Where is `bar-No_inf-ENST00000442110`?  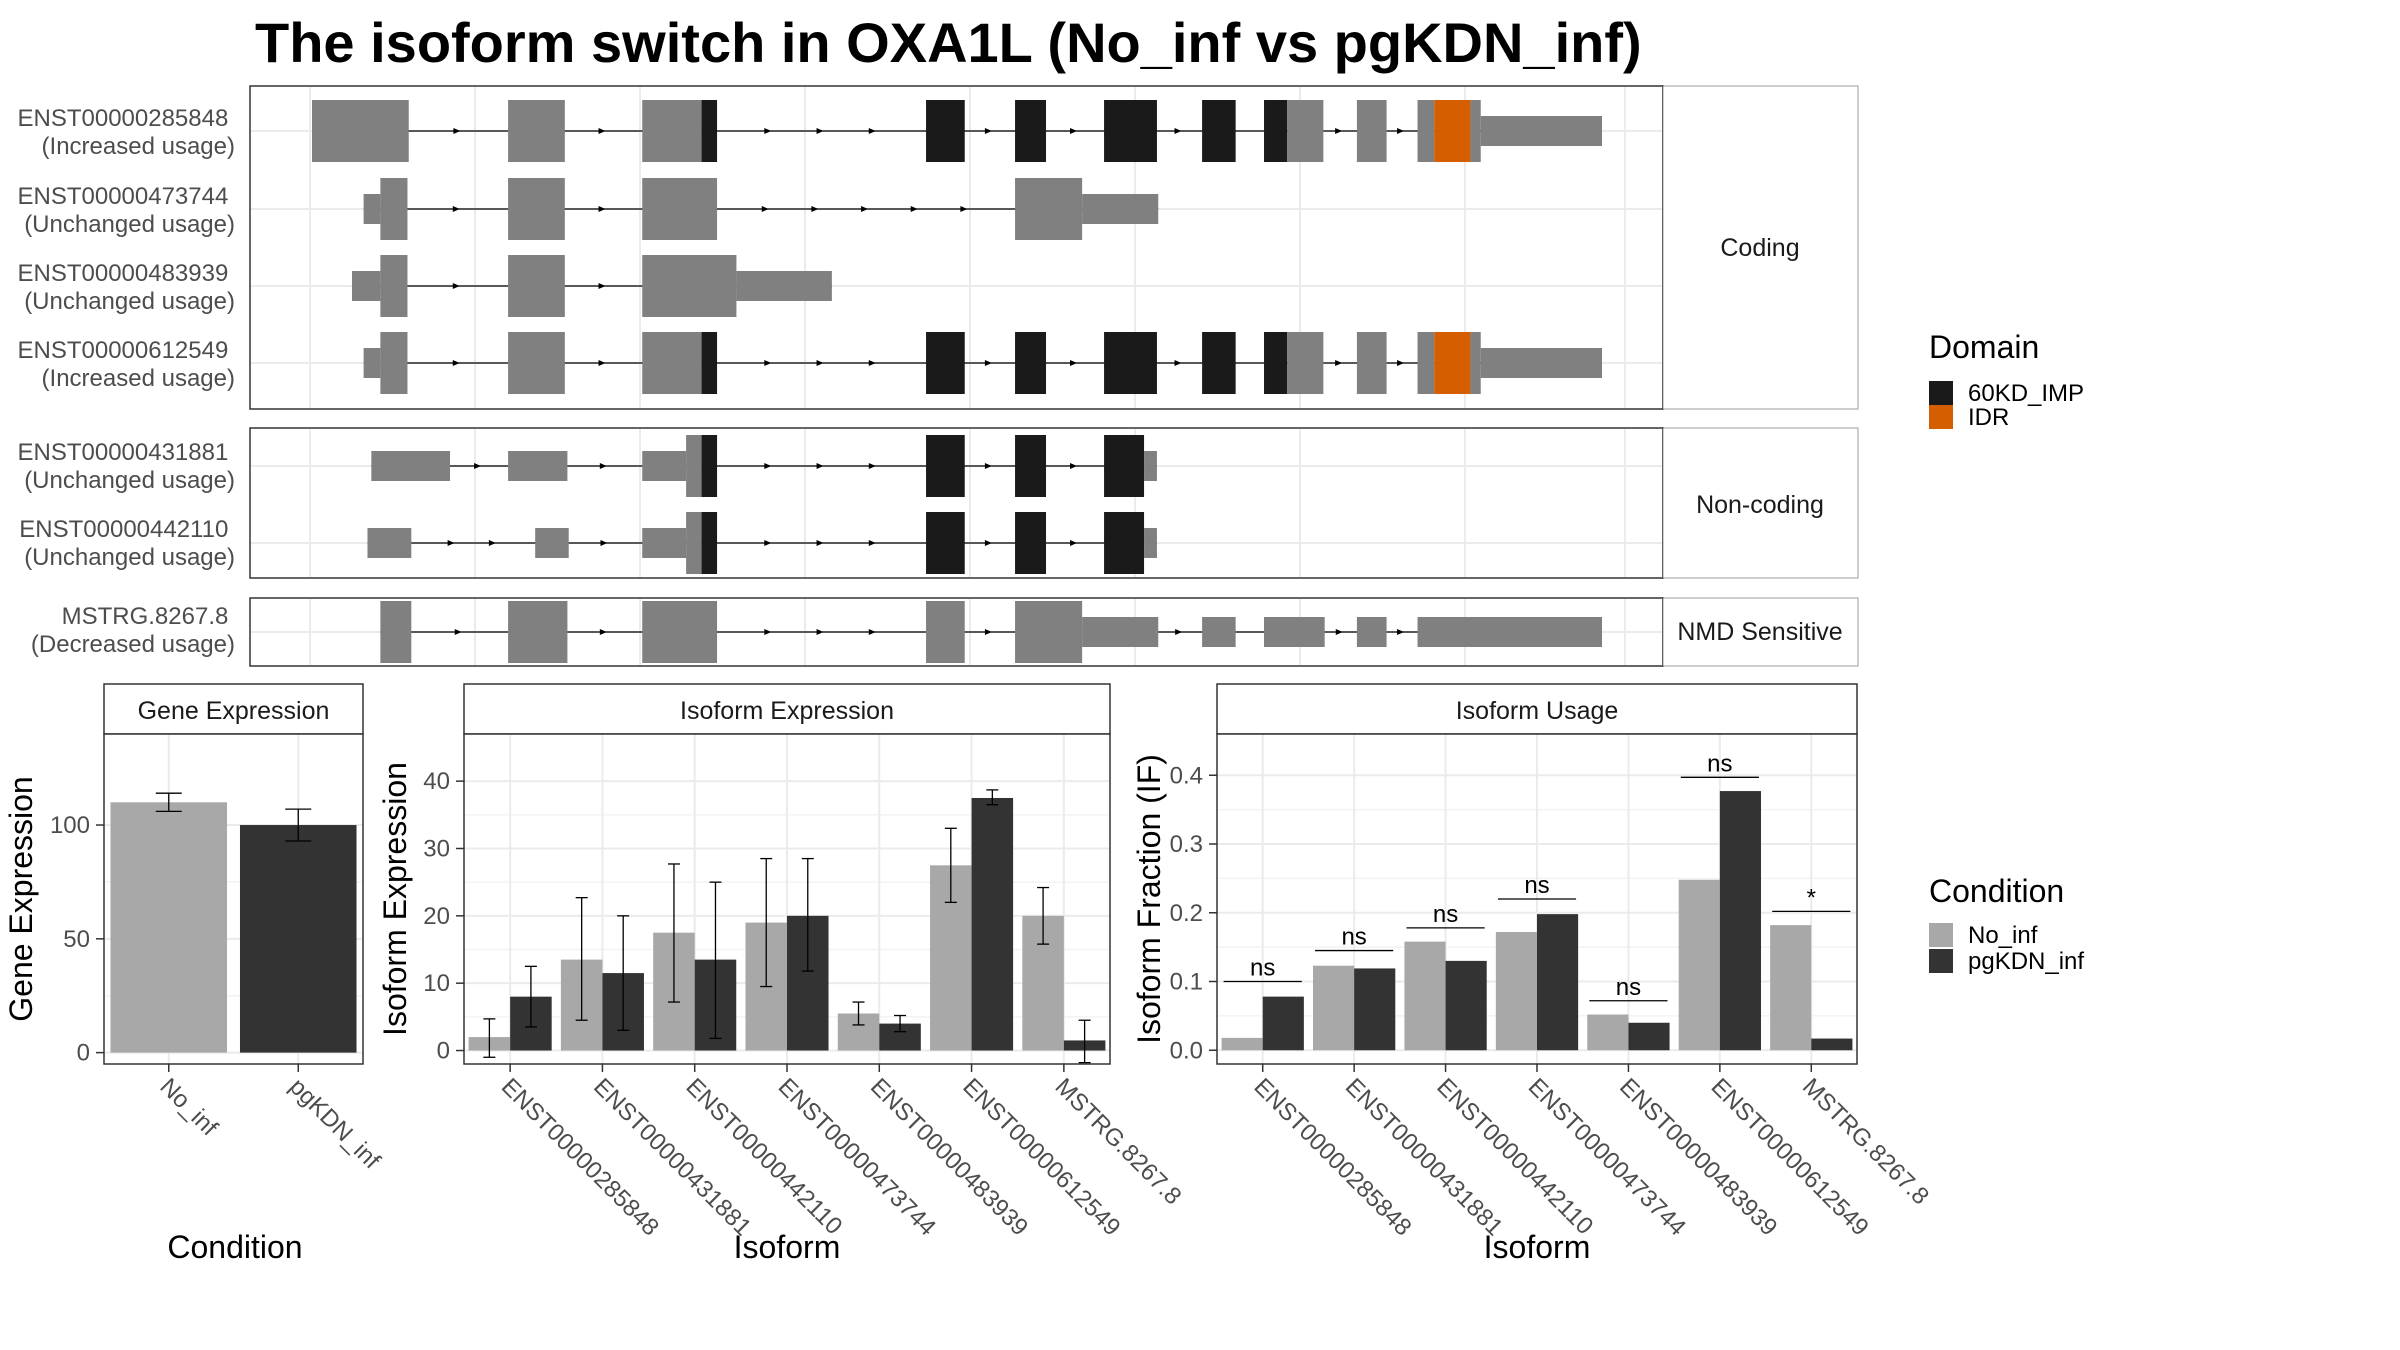 bar-No_inf-ENST00000442110 is located at coordinates (1425, 996).